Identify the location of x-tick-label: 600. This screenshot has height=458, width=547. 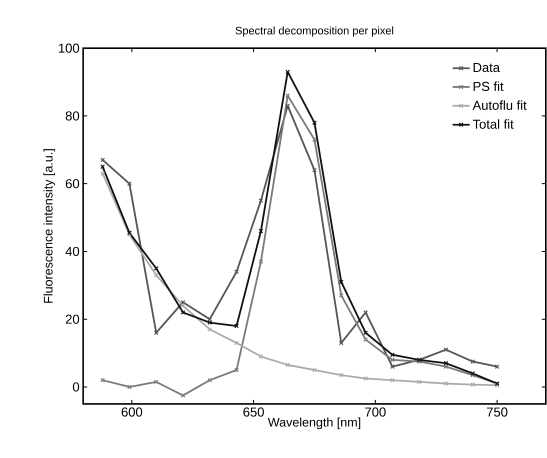
(132, 412).